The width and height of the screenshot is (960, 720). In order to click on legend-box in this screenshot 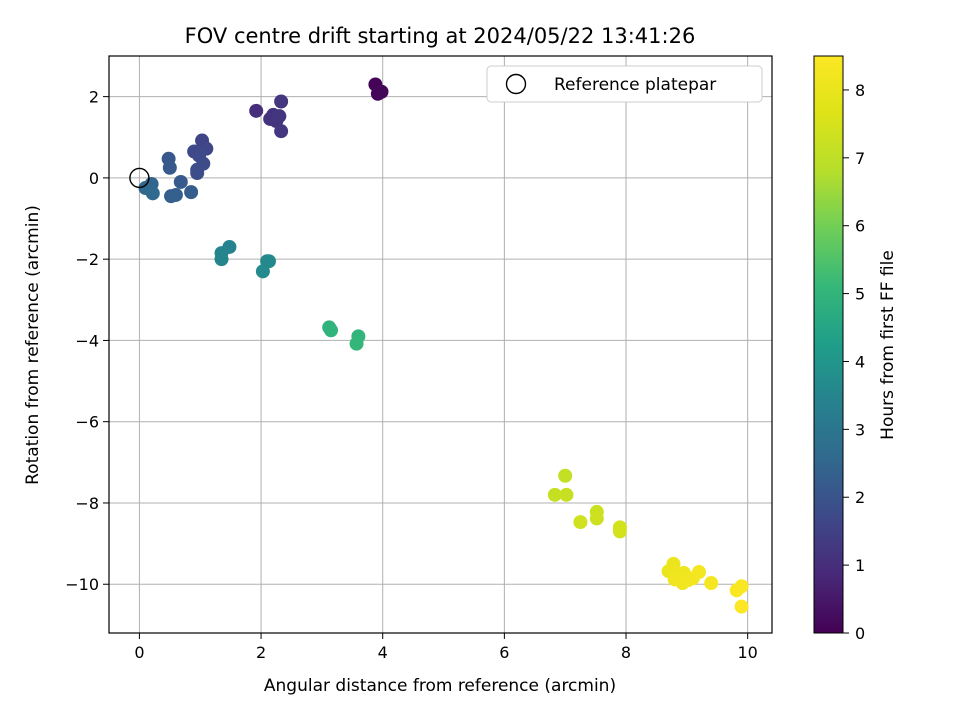, I will do `click(624, 84)`.